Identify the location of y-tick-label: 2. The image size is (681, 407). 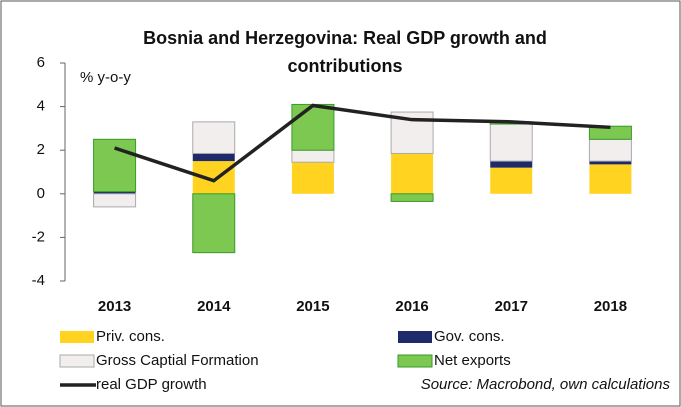
(41, 149).